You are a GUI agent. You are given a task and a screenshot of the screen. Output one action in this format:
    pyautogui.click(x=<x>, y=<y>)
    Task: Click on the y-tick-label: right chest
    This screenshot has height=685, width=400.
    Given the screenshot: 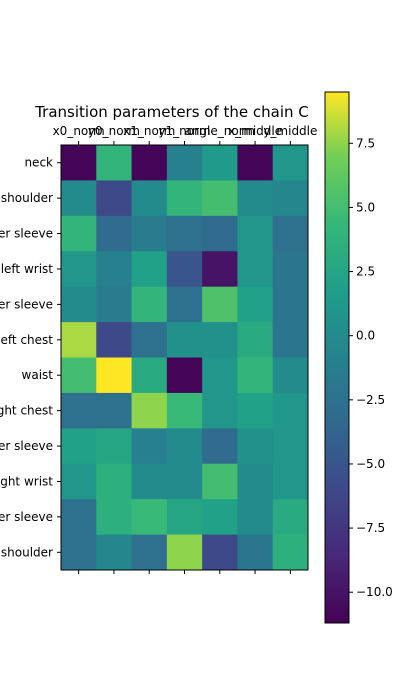 What is the action you would take?
    pyautogui.click(x=26, y=411)
    